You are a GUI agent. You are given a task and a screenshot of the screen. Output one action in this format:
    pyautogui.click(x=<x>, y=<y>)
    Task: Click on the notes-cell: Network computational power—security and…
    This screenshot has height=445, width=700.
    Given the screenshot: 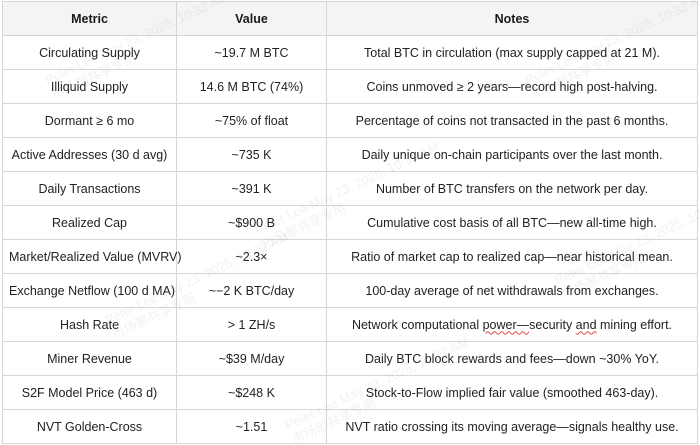 What is the action you would take?
    pyautogui.click(x=512, y=324)
    